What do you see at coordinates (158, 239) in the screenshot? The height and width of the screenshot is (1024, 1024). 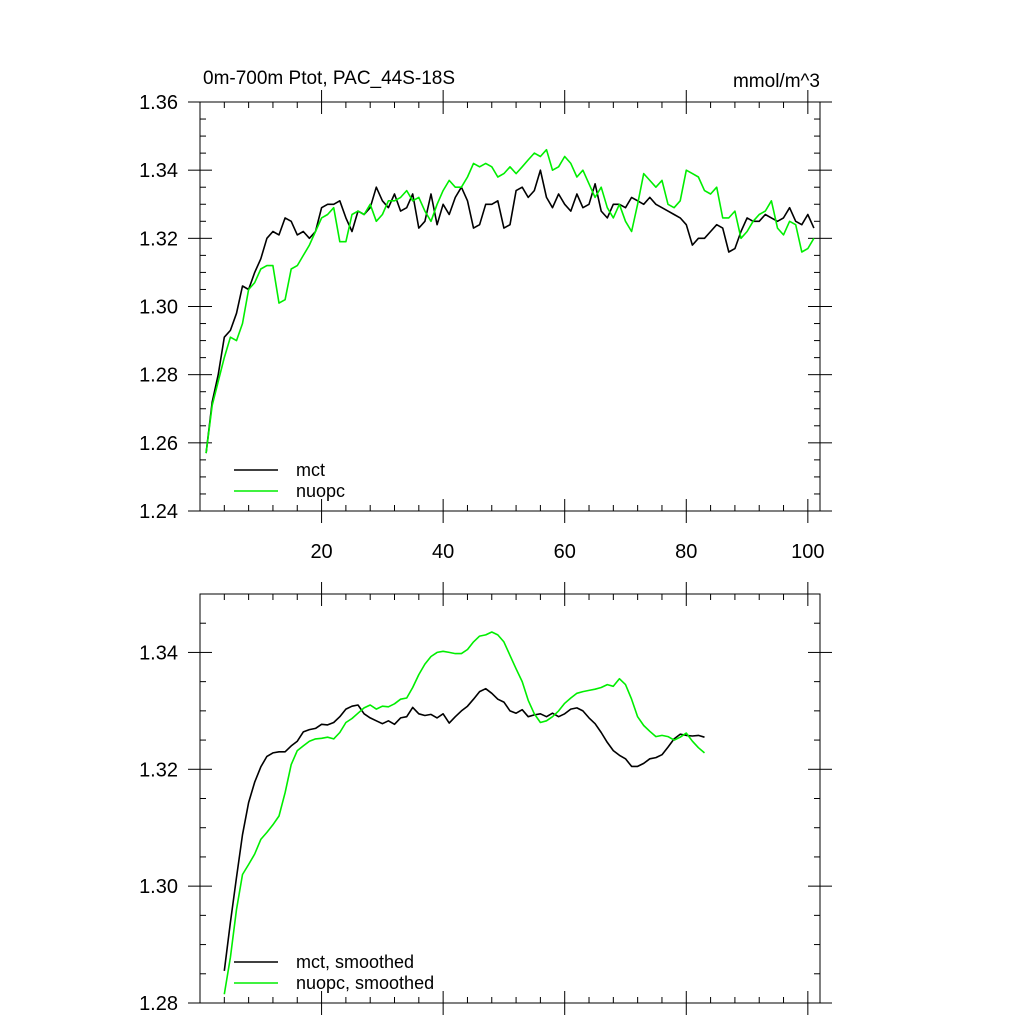 I see `top-y-tick-label: 1.32` at bounding box center [158, 239].